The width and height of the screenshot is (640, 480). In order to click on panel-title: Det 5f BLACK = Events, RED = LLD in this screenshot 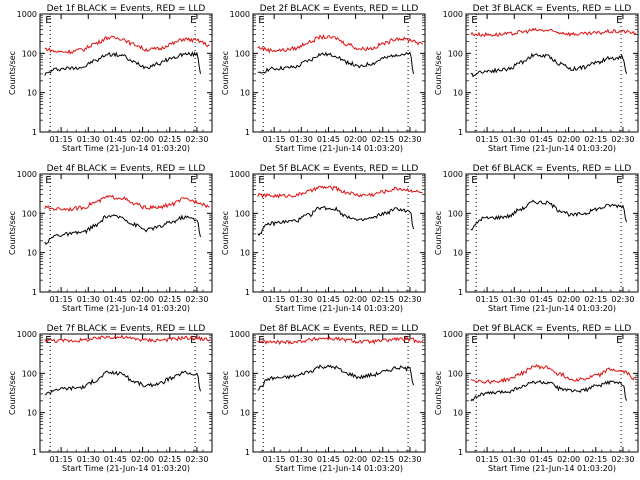, I will do `click(339, 169)`.